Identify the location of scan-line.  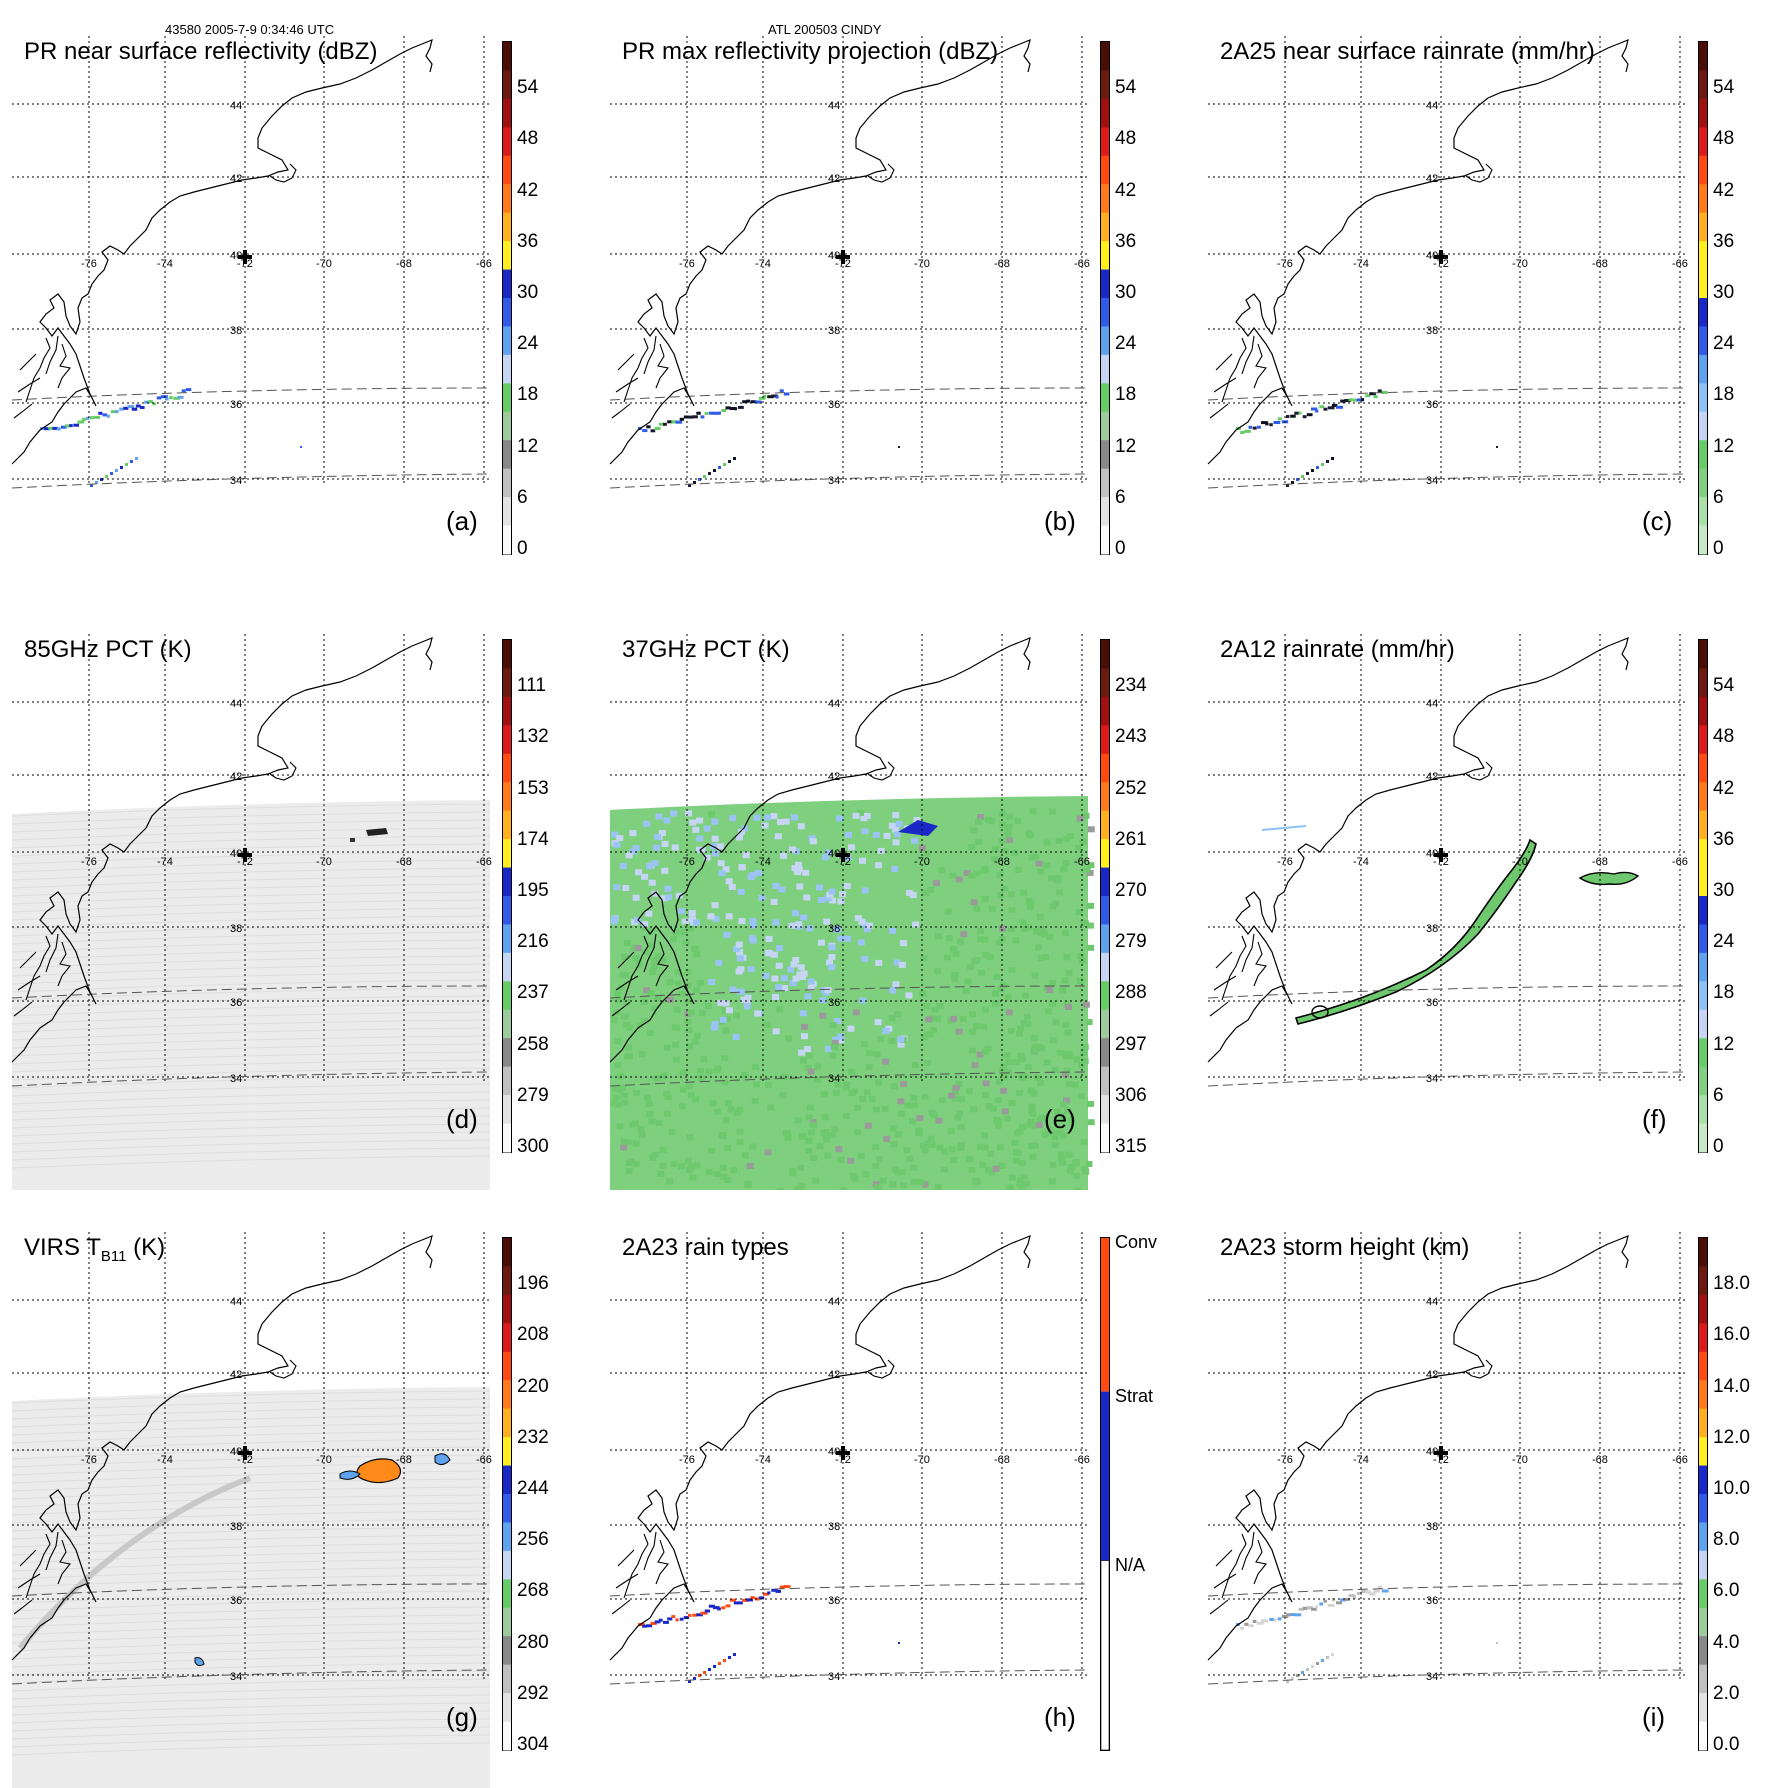
(251, 1653).